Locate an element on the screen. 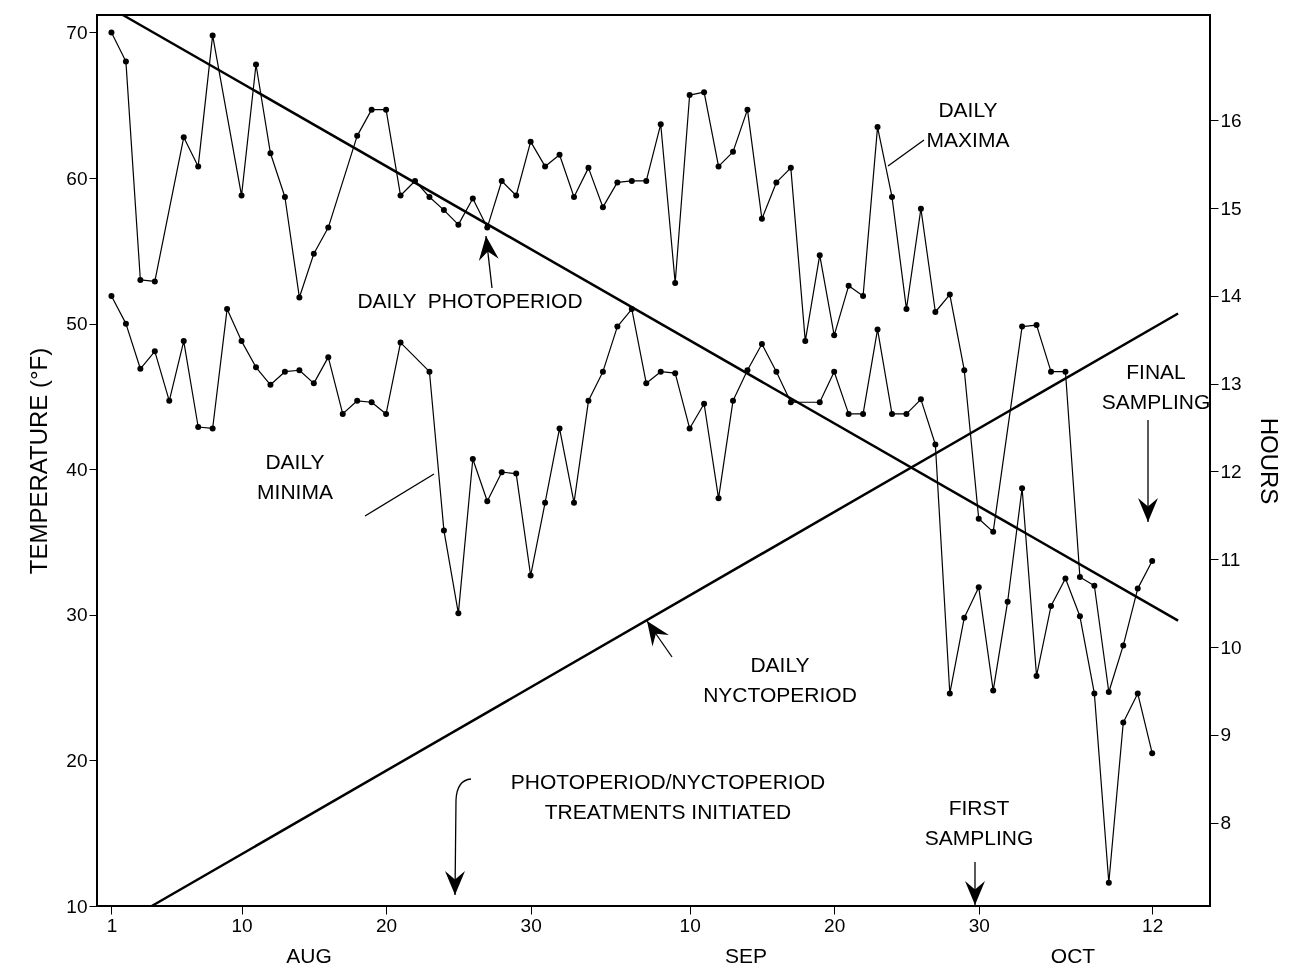  y-tick-label: 30 is located at coordinates (77, 615).